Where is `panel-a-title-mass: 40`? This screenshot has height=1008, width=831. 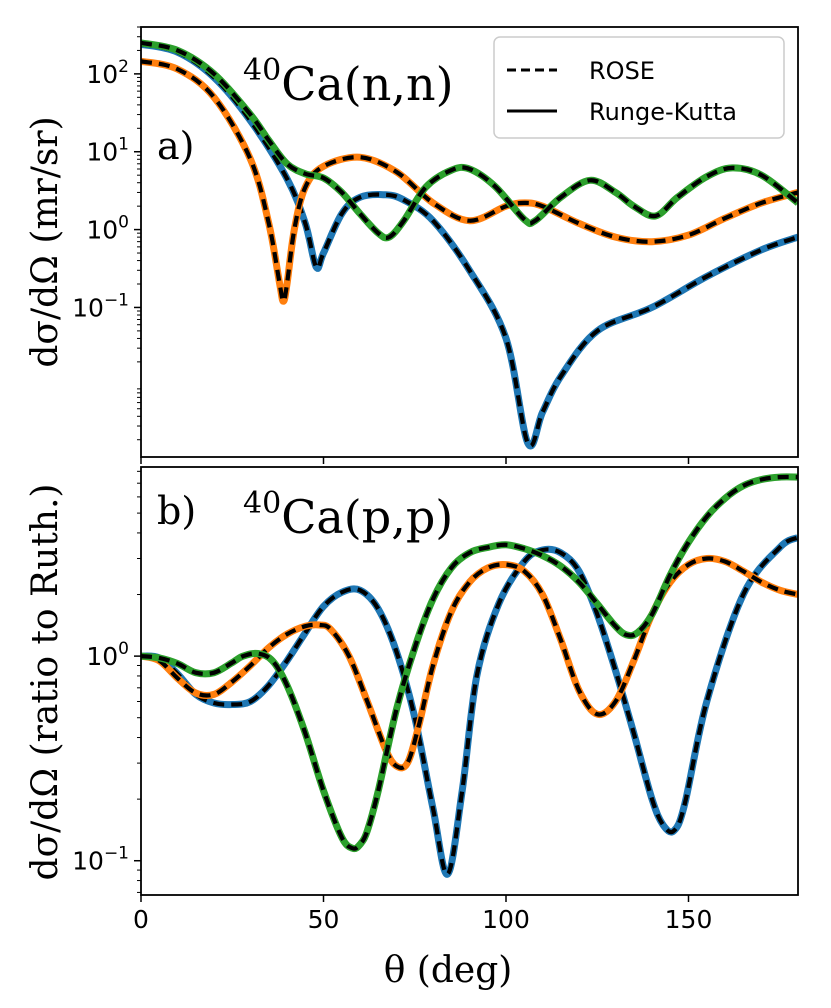
panel-a-title-mass: 40 is located at coordinates (262, 70).